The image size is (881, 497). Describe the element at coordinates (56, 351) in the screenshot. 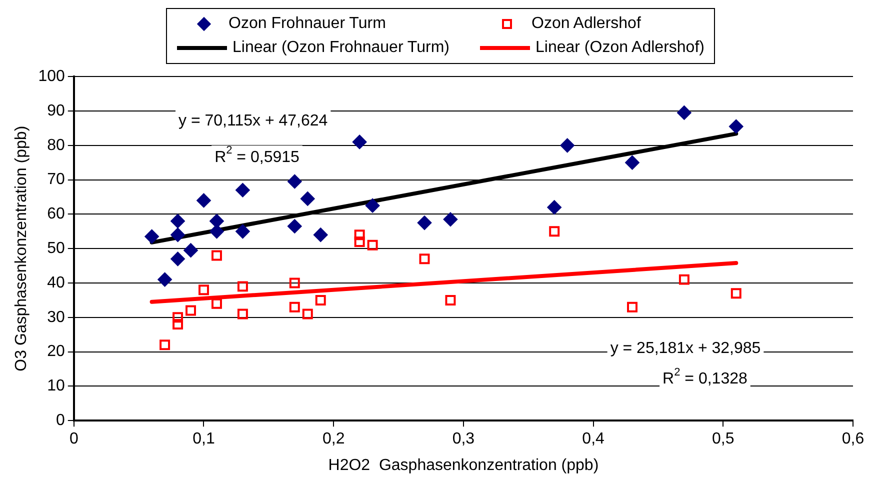

I see `y-tick-label: 20` at that location.